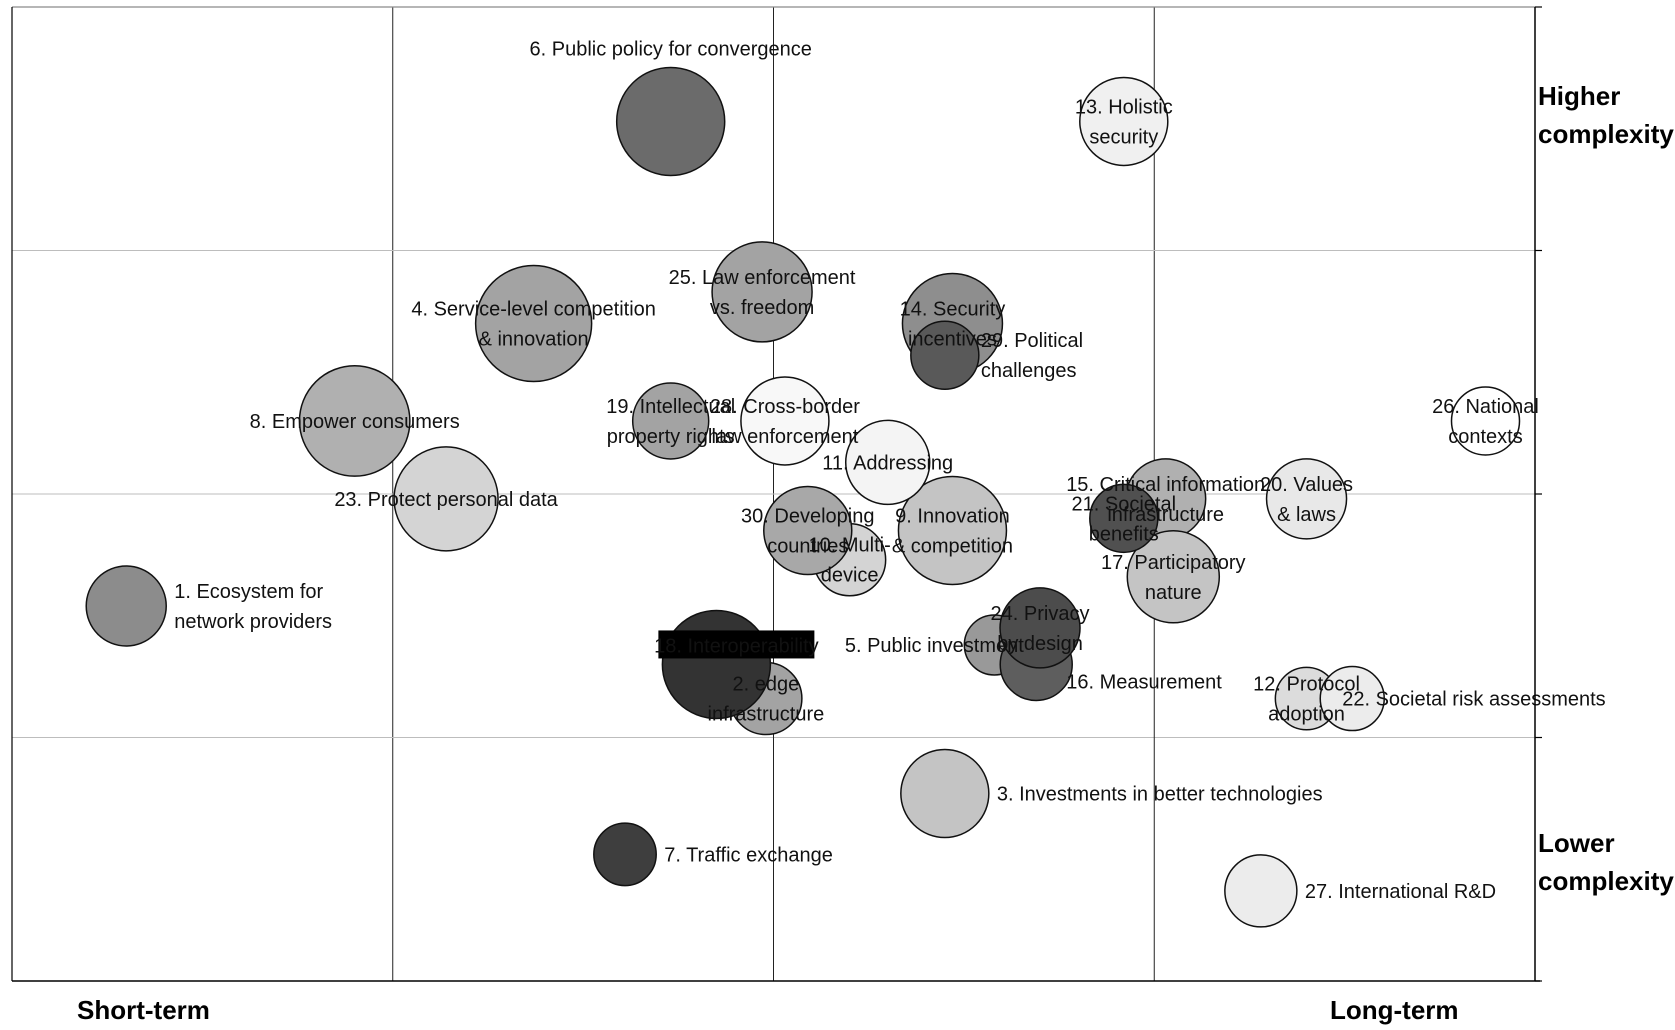 Image resolution: width=1675 pixels, height=1030 pixels. I want to click on bubble-label-line: 28. Cross-border, so click(785, 407).